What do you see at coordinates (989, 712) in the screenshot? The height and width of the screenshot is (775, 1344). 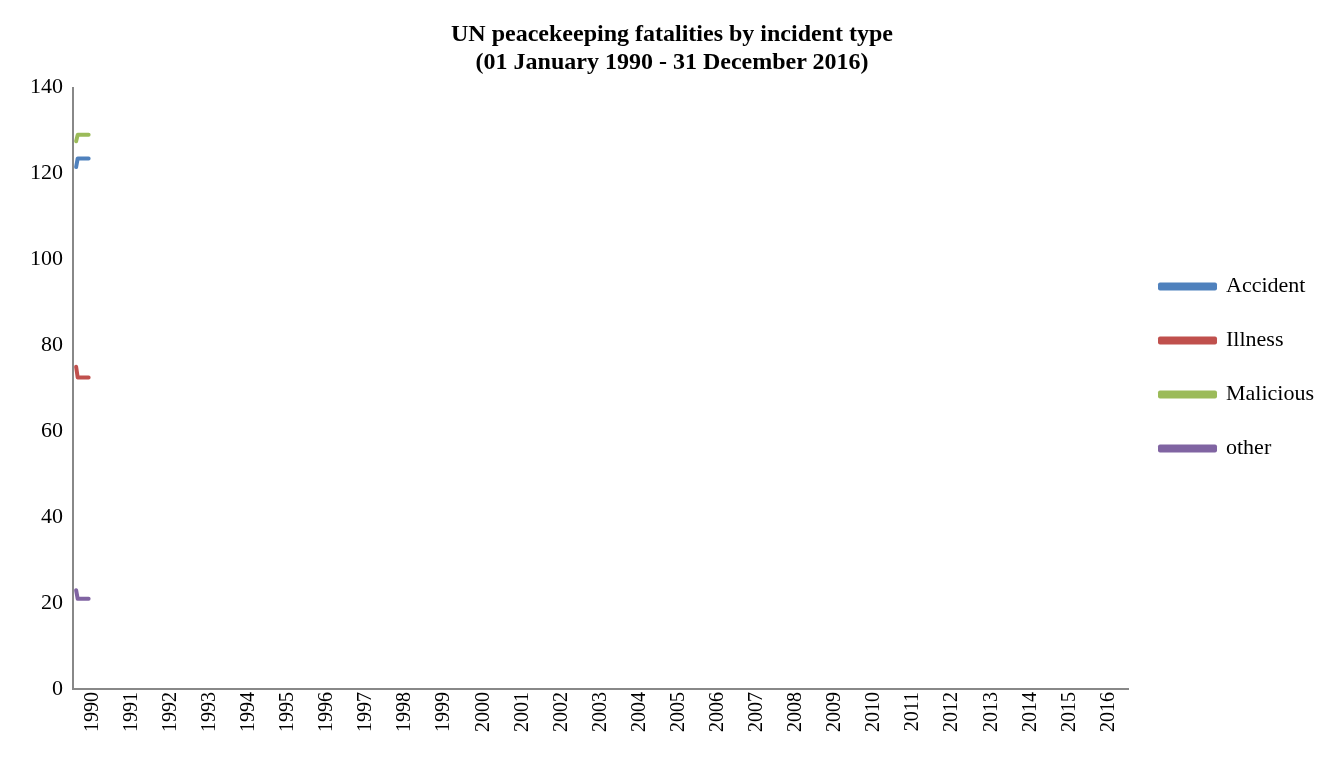 I see `x-tick-label: 2013` at bounding box center [989, 712].